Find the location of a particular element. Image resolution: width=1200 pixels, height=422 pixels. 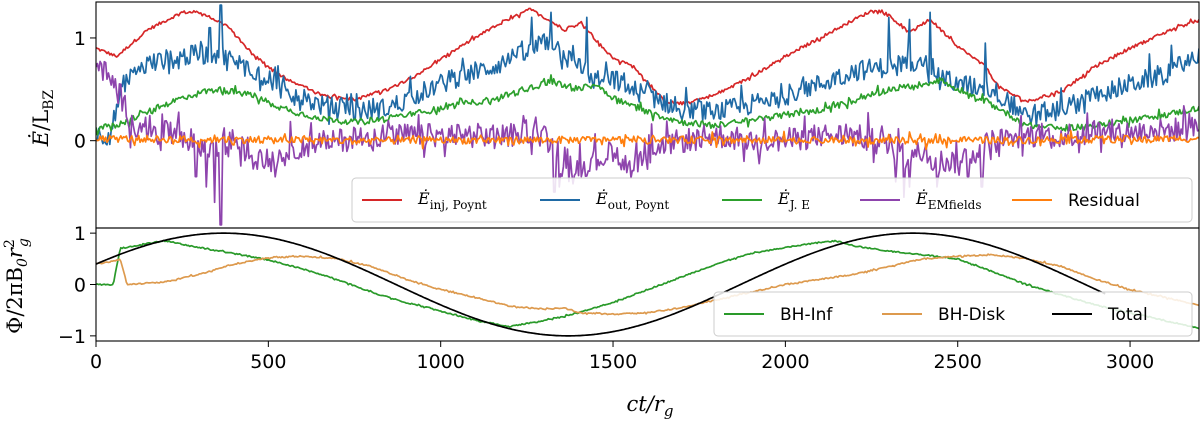

bottom-x-ticks: 0 500 1000 1500 2000 2500 3000 is located at coordinates (622, 357).